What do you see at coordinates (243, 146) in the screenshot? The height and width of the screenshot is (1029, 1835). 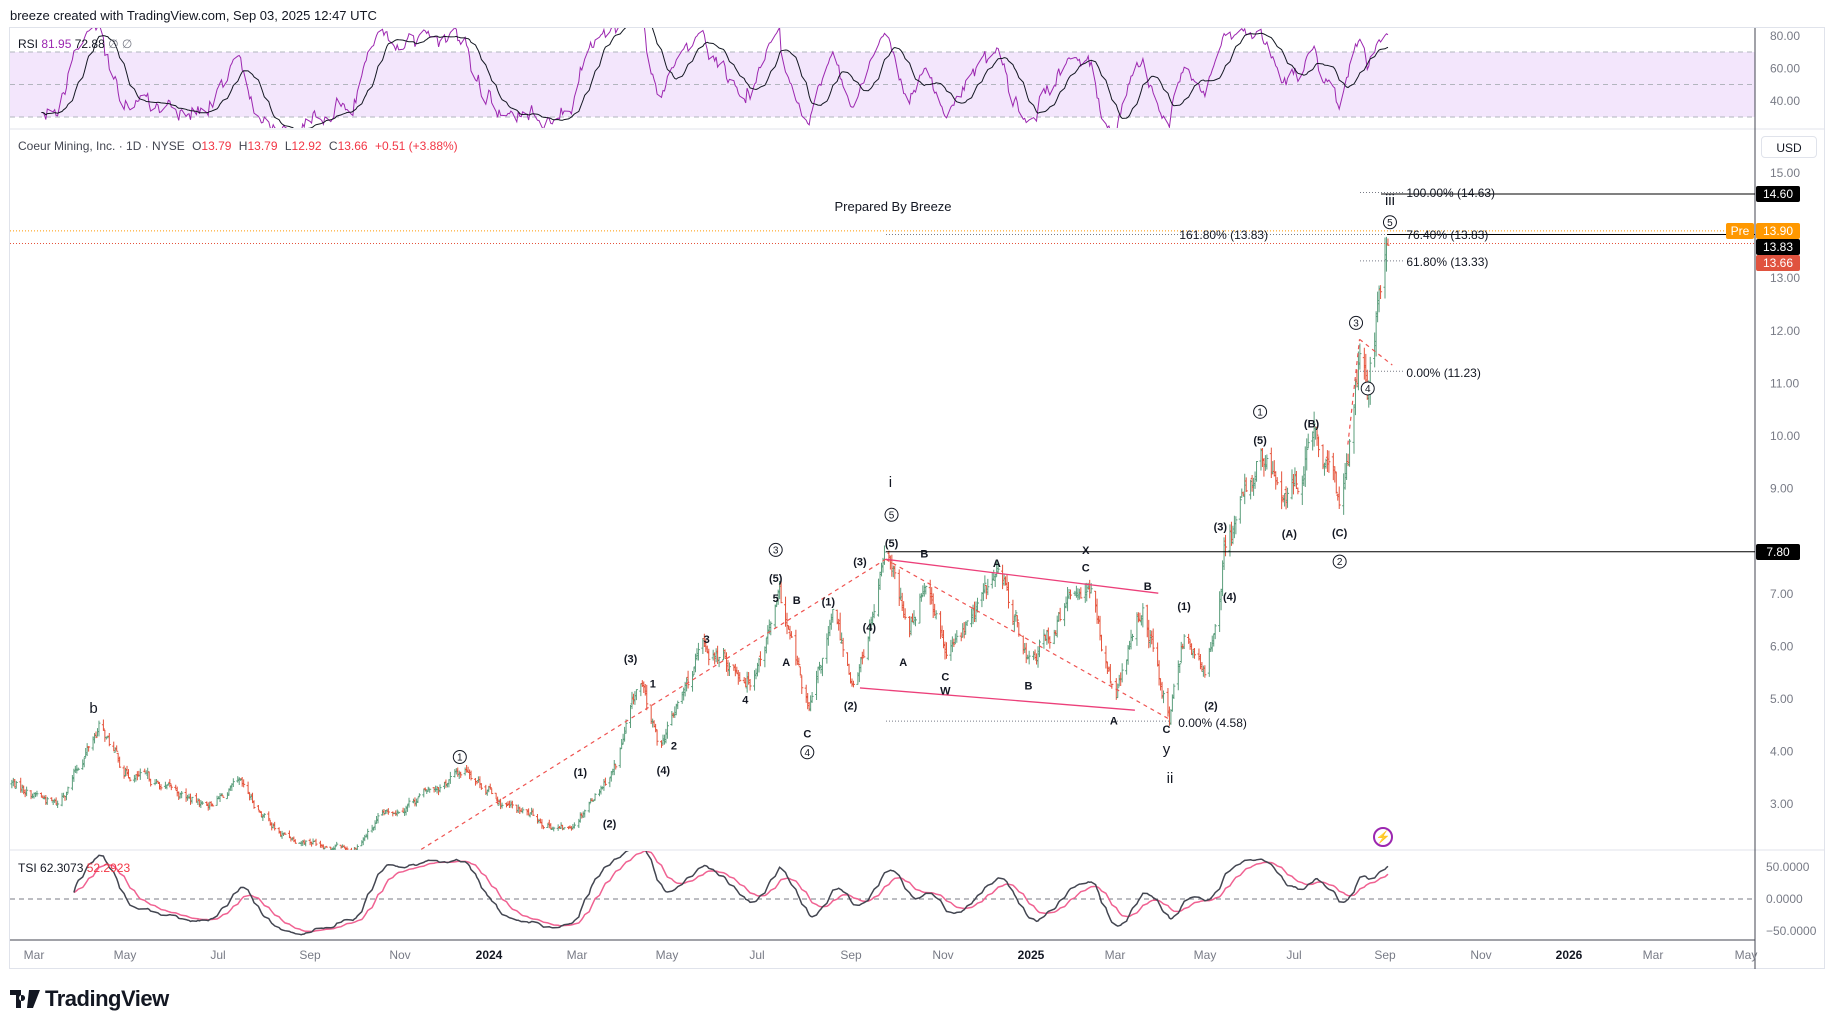 I see `high-label: H` at bounding box center [243, 146].